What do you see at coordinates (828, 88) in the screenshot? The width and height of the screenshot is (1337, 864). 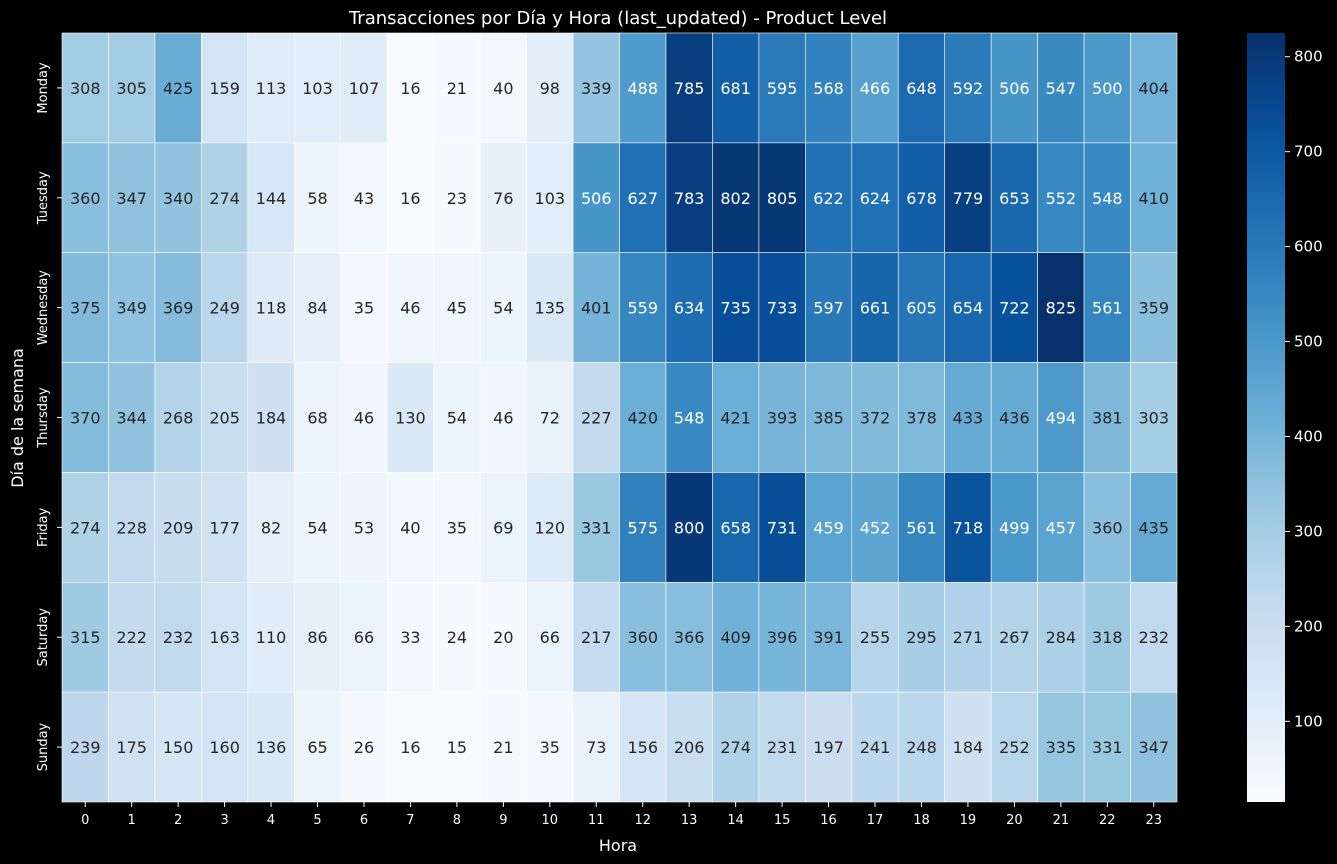 I see `cell-value-label: 568` at bounding box center [828, 88].